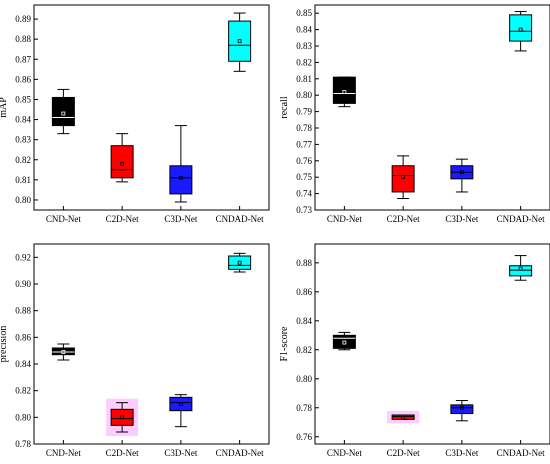  I want to click on y-tick-label: 0.74, so click(304, 194).